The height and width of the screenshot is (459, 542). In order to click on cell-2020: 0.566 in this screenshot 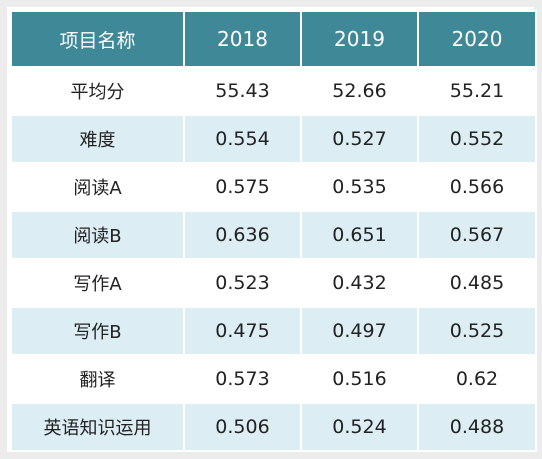, I will do `click(477, 187)`.